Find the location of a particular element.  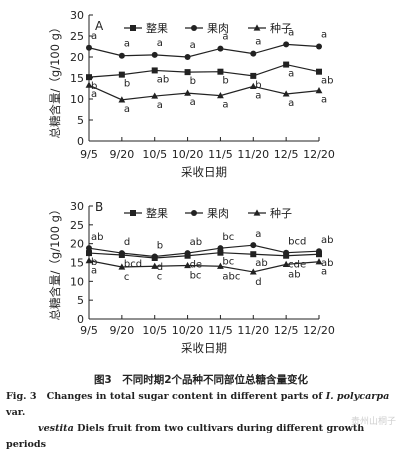

caption-variety: vestita is located at coordinates (56, 428).